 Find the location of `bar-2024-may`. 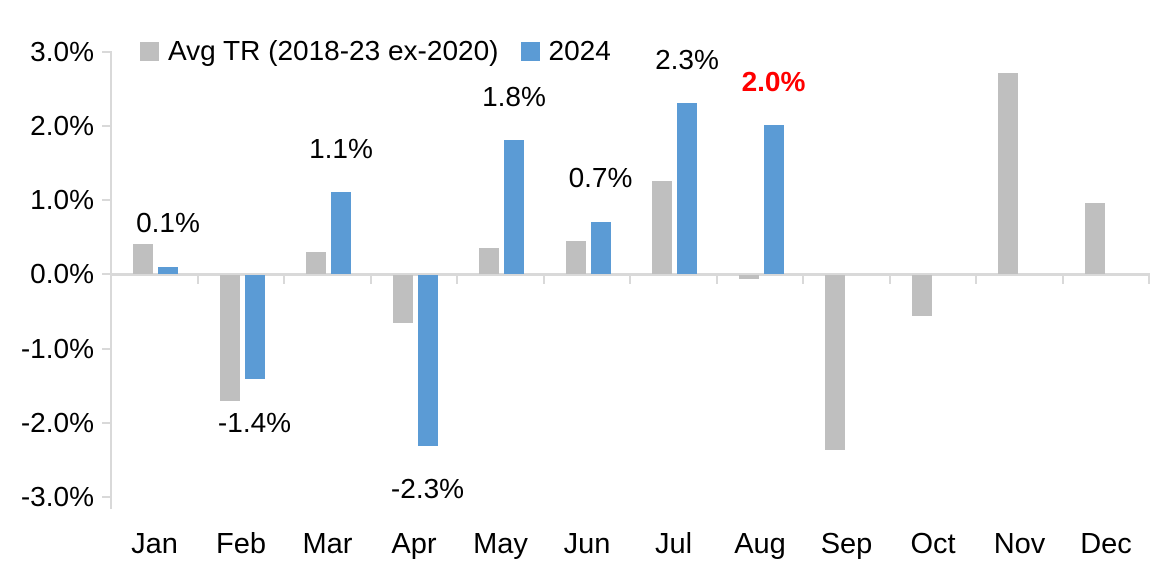

bar-2024-may is located at coordinates (514, 207).